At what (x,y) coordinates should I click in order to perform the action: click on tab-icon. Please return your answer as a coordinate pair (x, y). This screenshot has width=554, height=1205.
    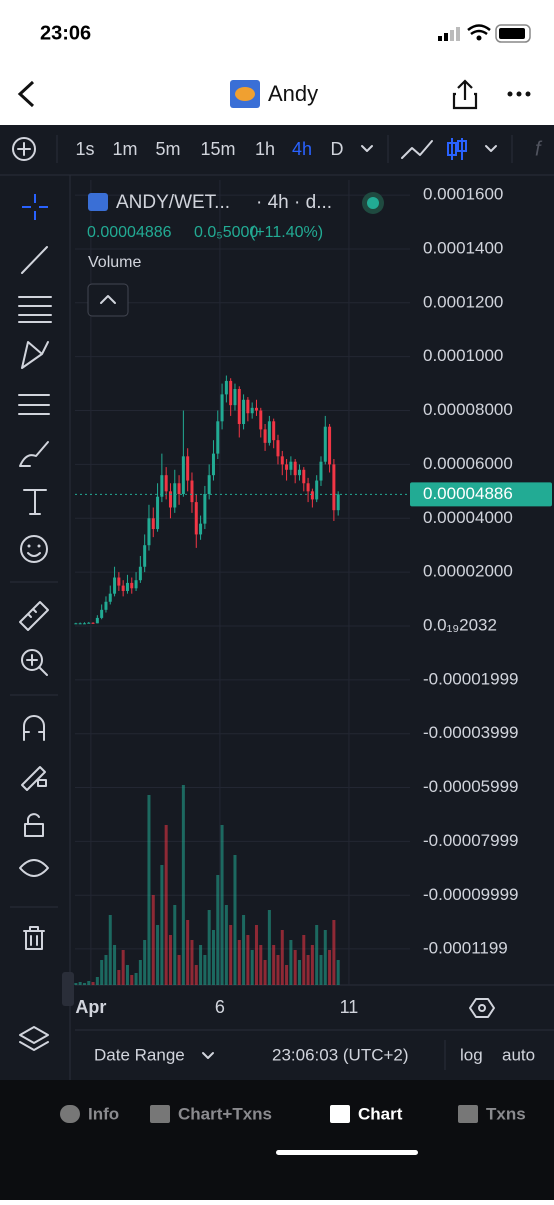
    Looking at the image, I should click on (70, 1114).